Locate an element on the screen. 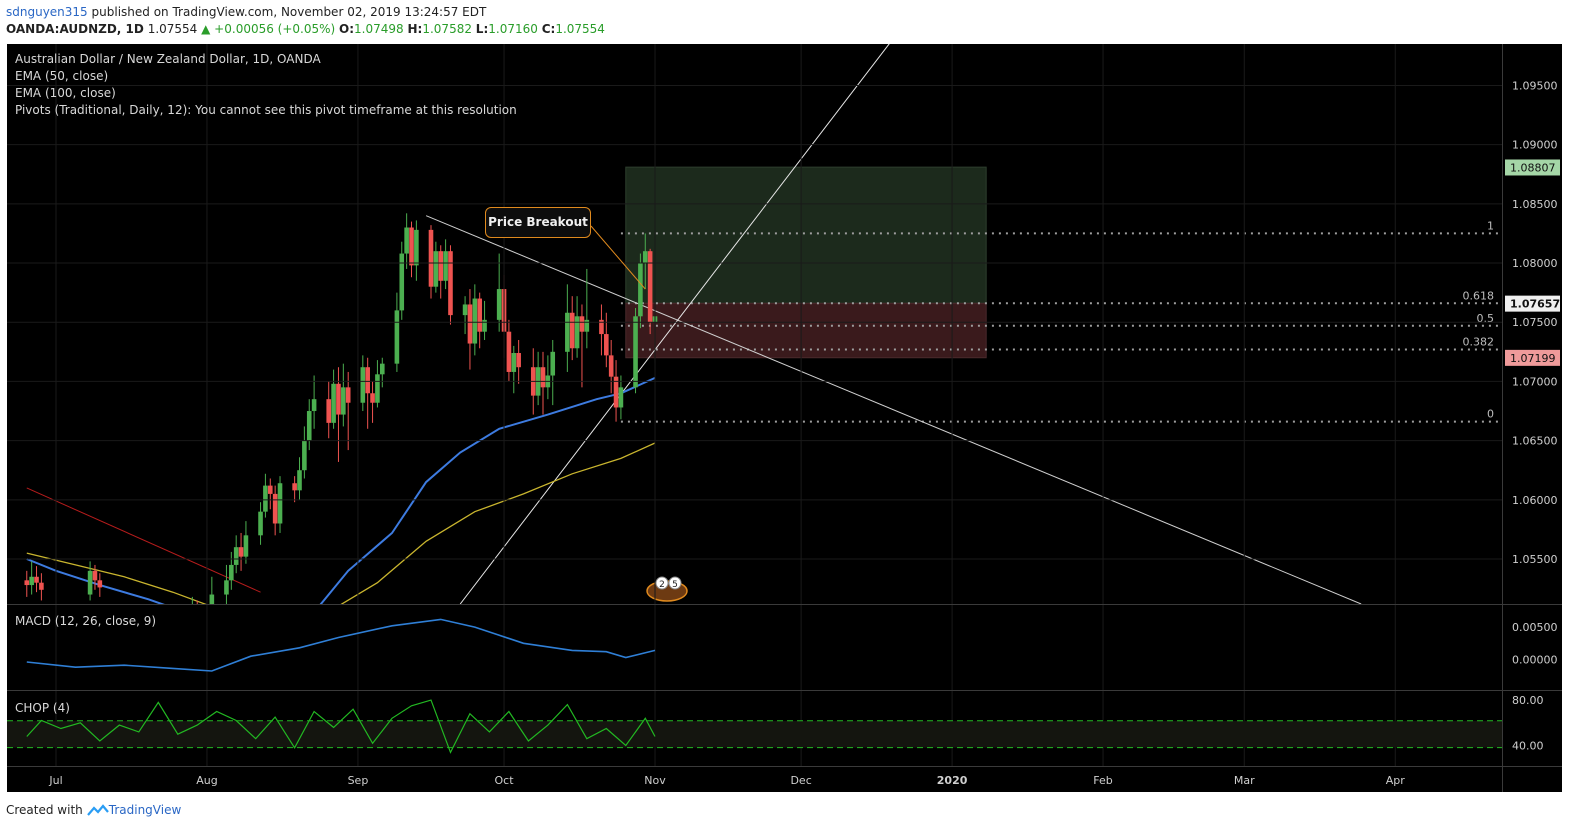 The image size is (1578, 834). ema100-line is located at coordinates (341, 523).